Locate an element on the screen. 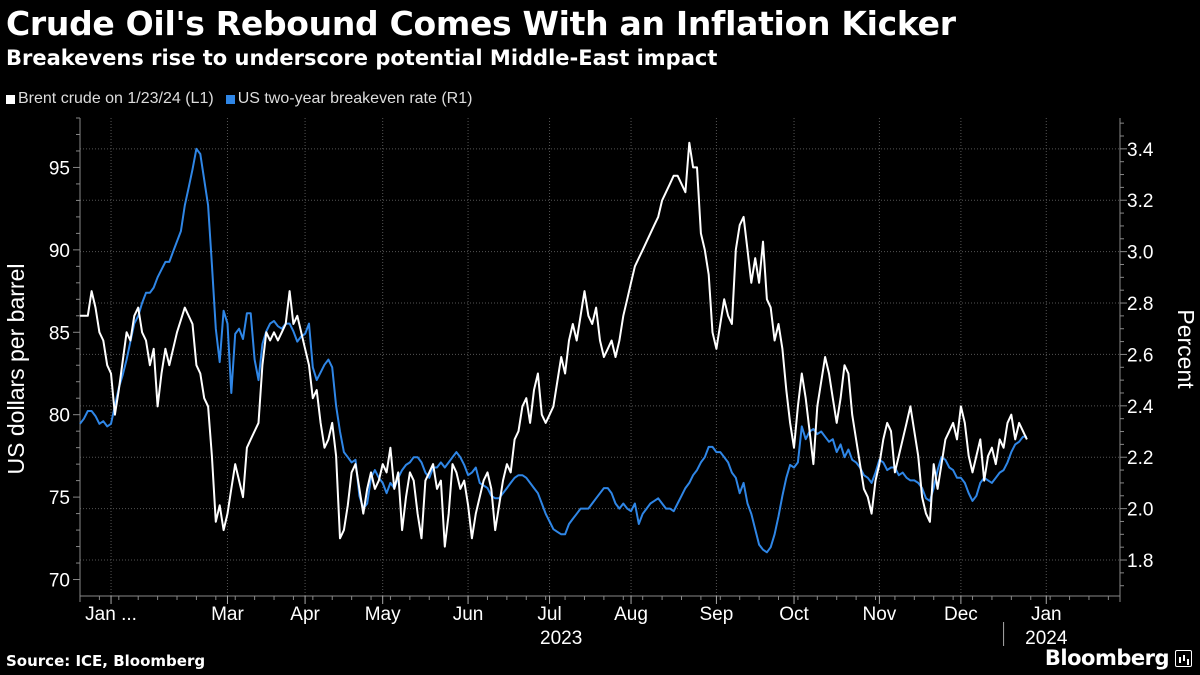 The height and width of the screenshot is (675, 1200). legend-item-breakeven: US two-year breakeven rate (R1) is located at coordinates (349, 99).